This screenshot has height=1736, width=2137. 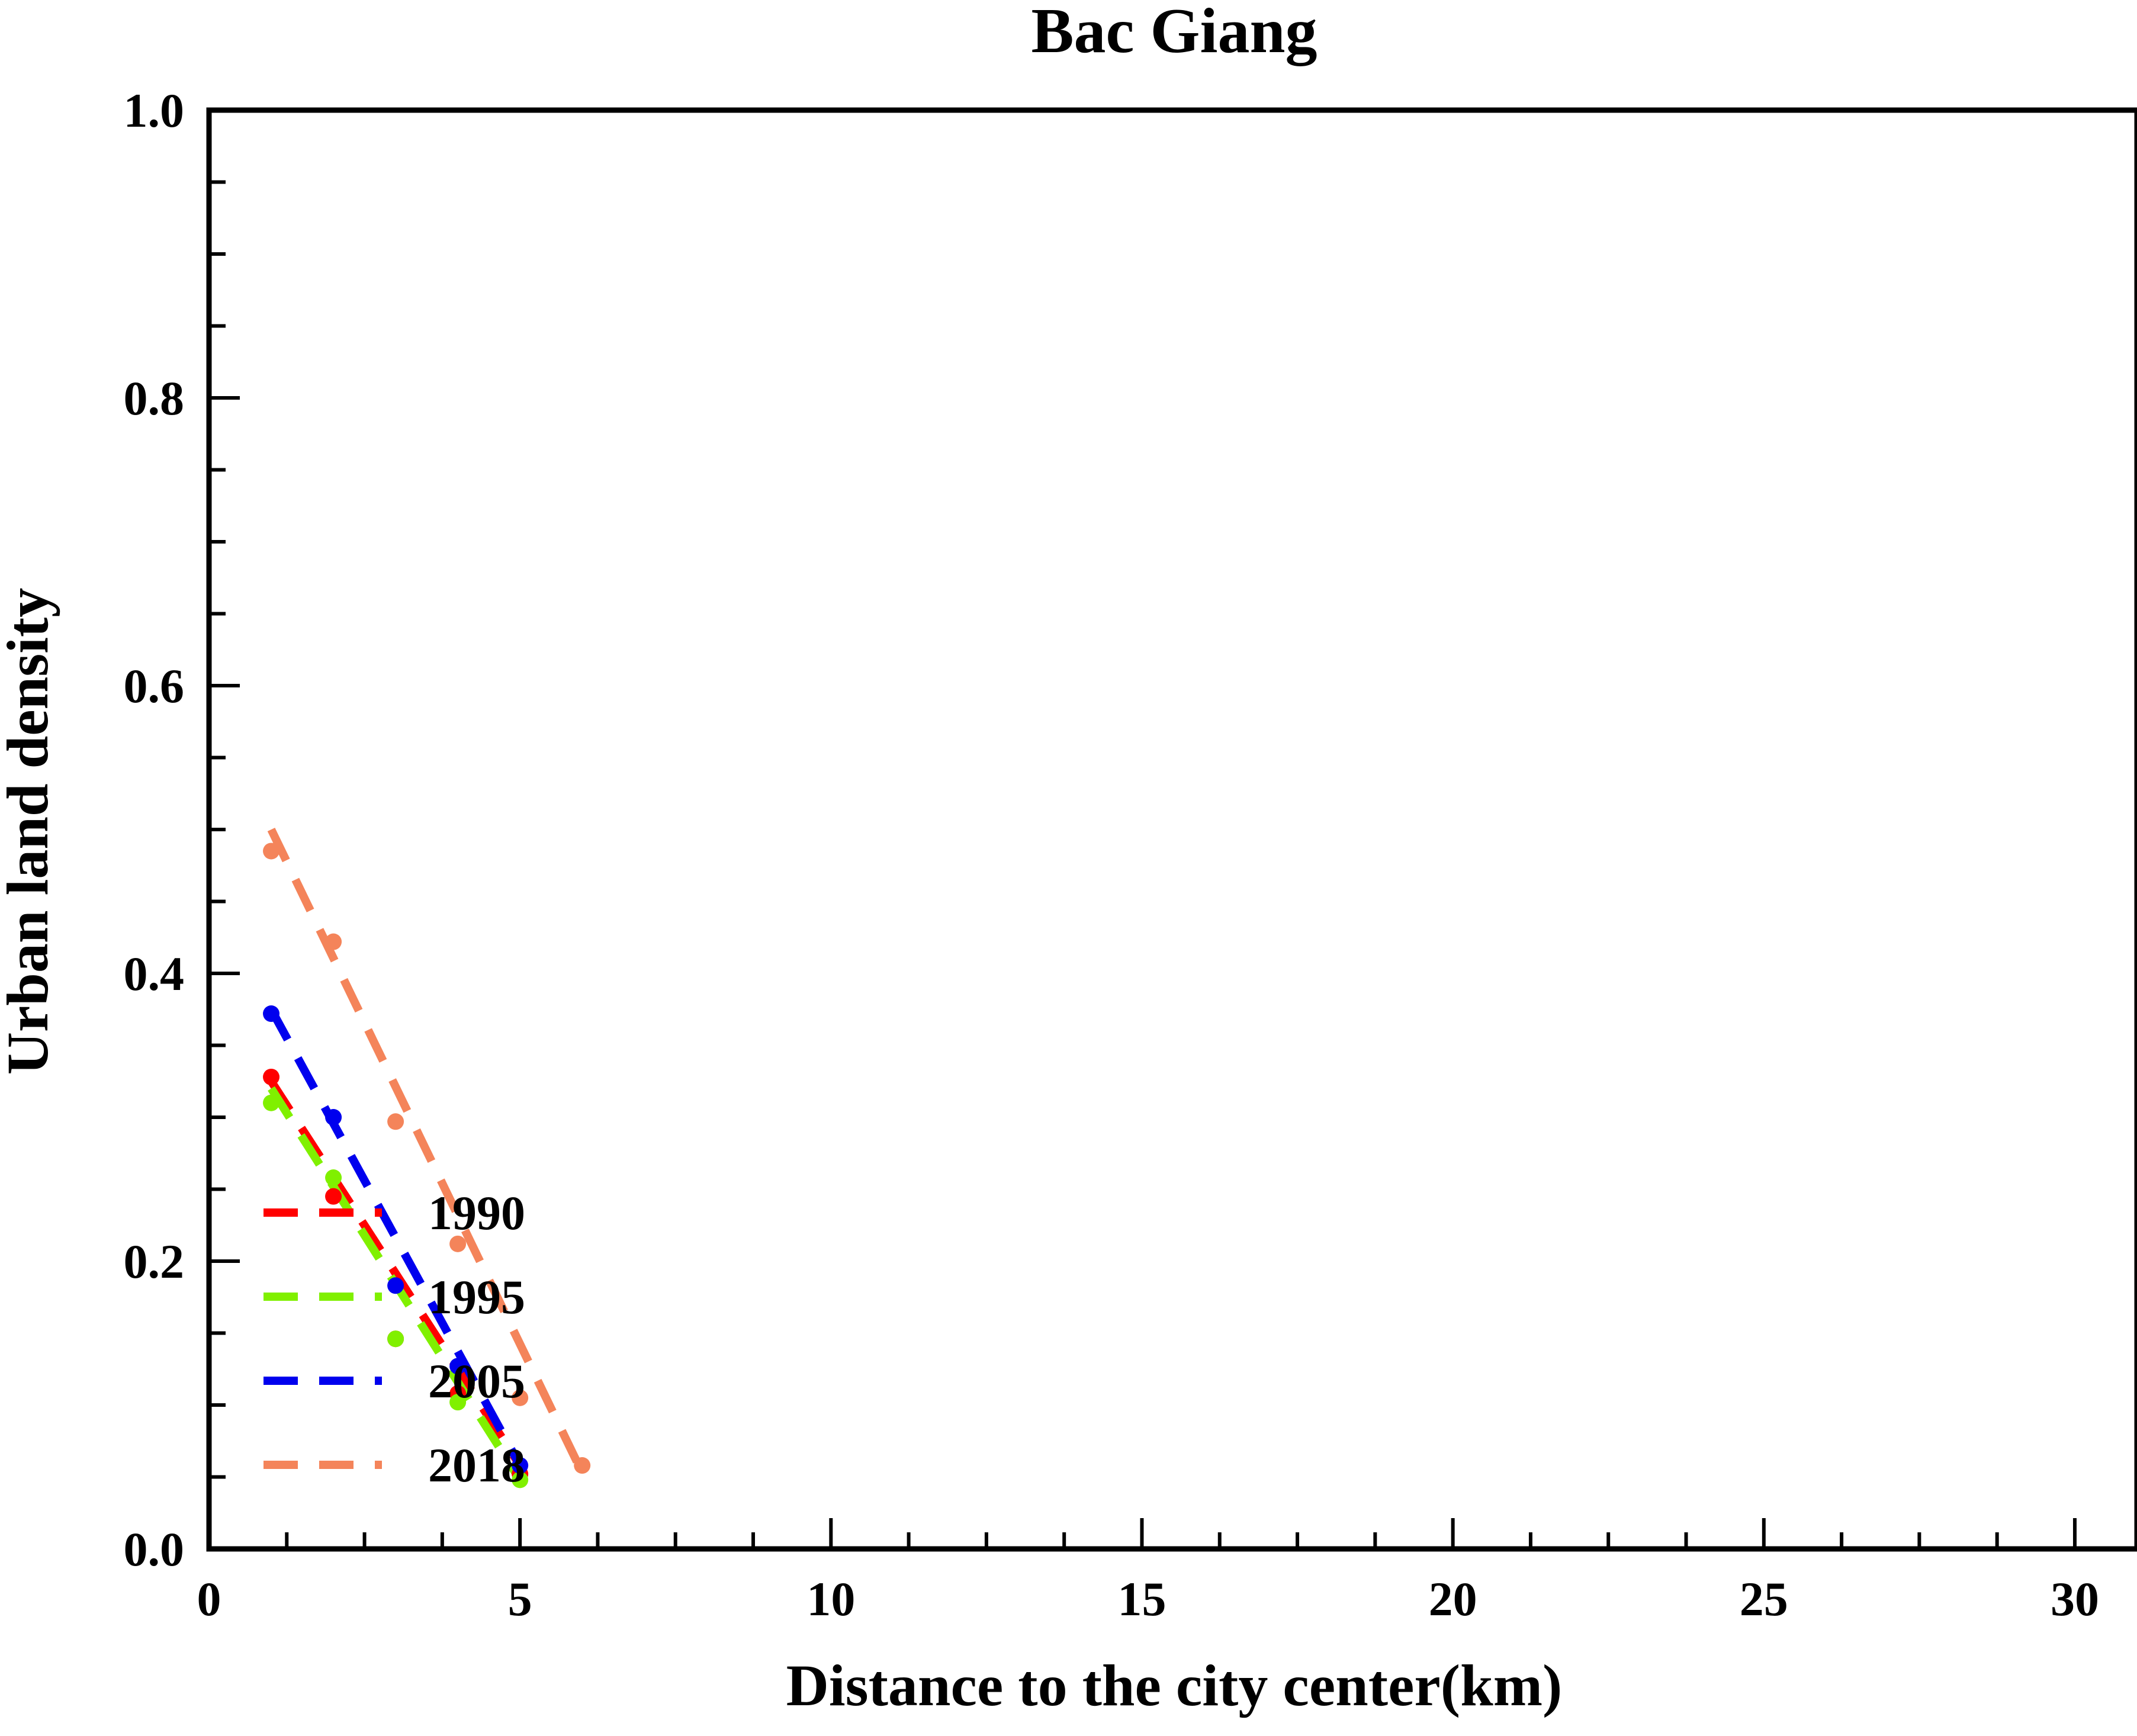 What do you see at coordinates (520, 1599) in the screenshot?
I see `x-tick-label: 5` at bounding box center [520, 1599].